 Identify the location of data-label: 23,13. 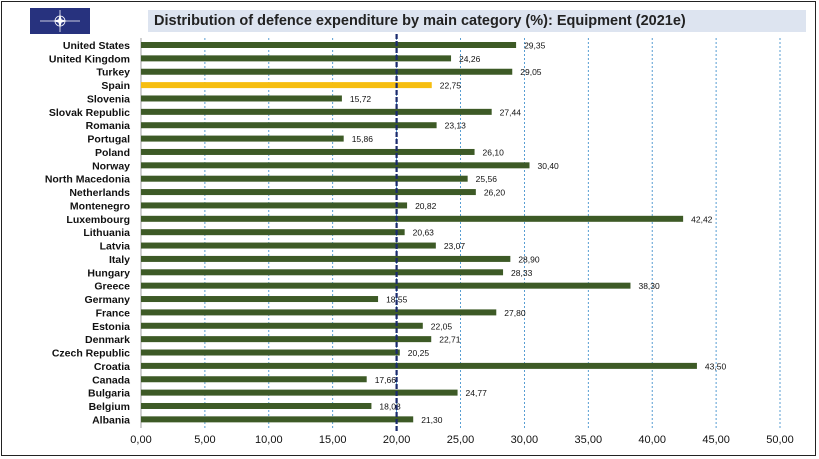
(456, 126).